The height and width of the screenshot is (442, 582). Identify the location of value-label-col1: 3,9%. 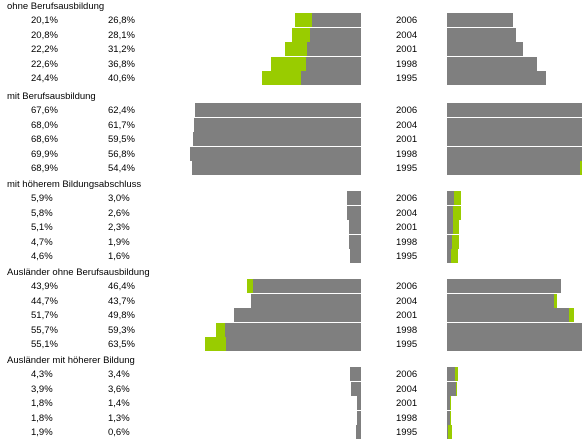
(42, 389).